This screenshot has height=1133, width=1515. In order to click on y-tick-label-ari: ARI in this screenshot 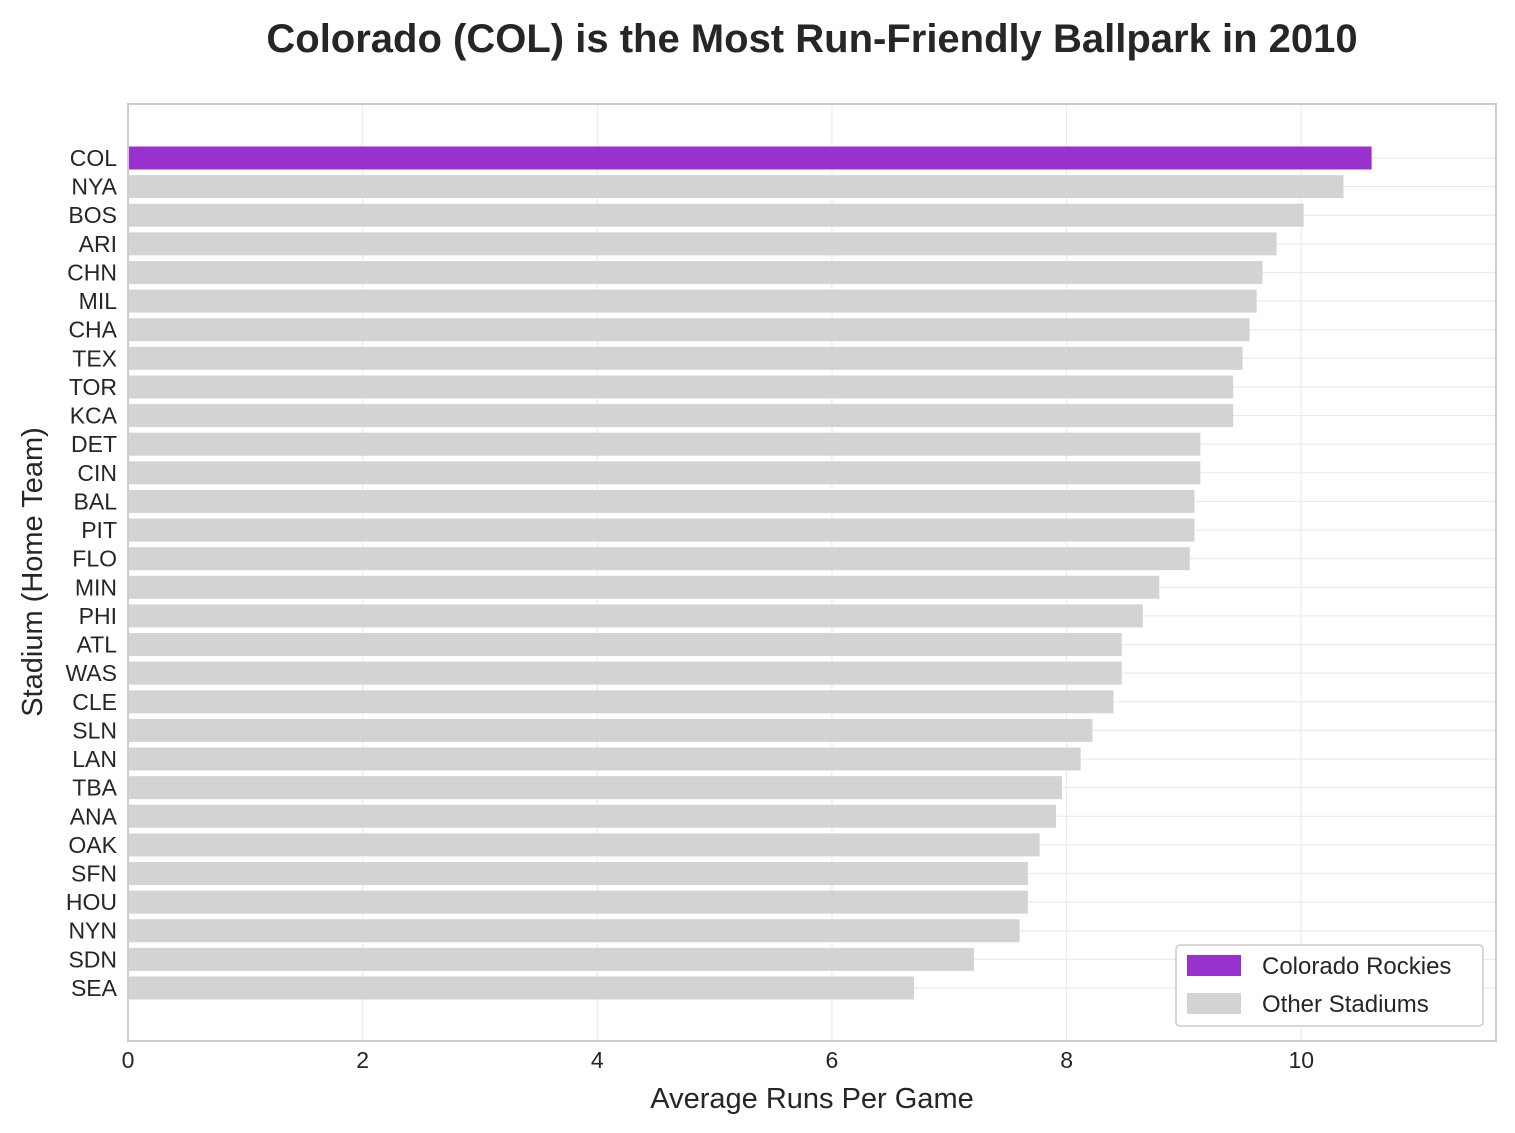, I will do `click(98, 244)`.